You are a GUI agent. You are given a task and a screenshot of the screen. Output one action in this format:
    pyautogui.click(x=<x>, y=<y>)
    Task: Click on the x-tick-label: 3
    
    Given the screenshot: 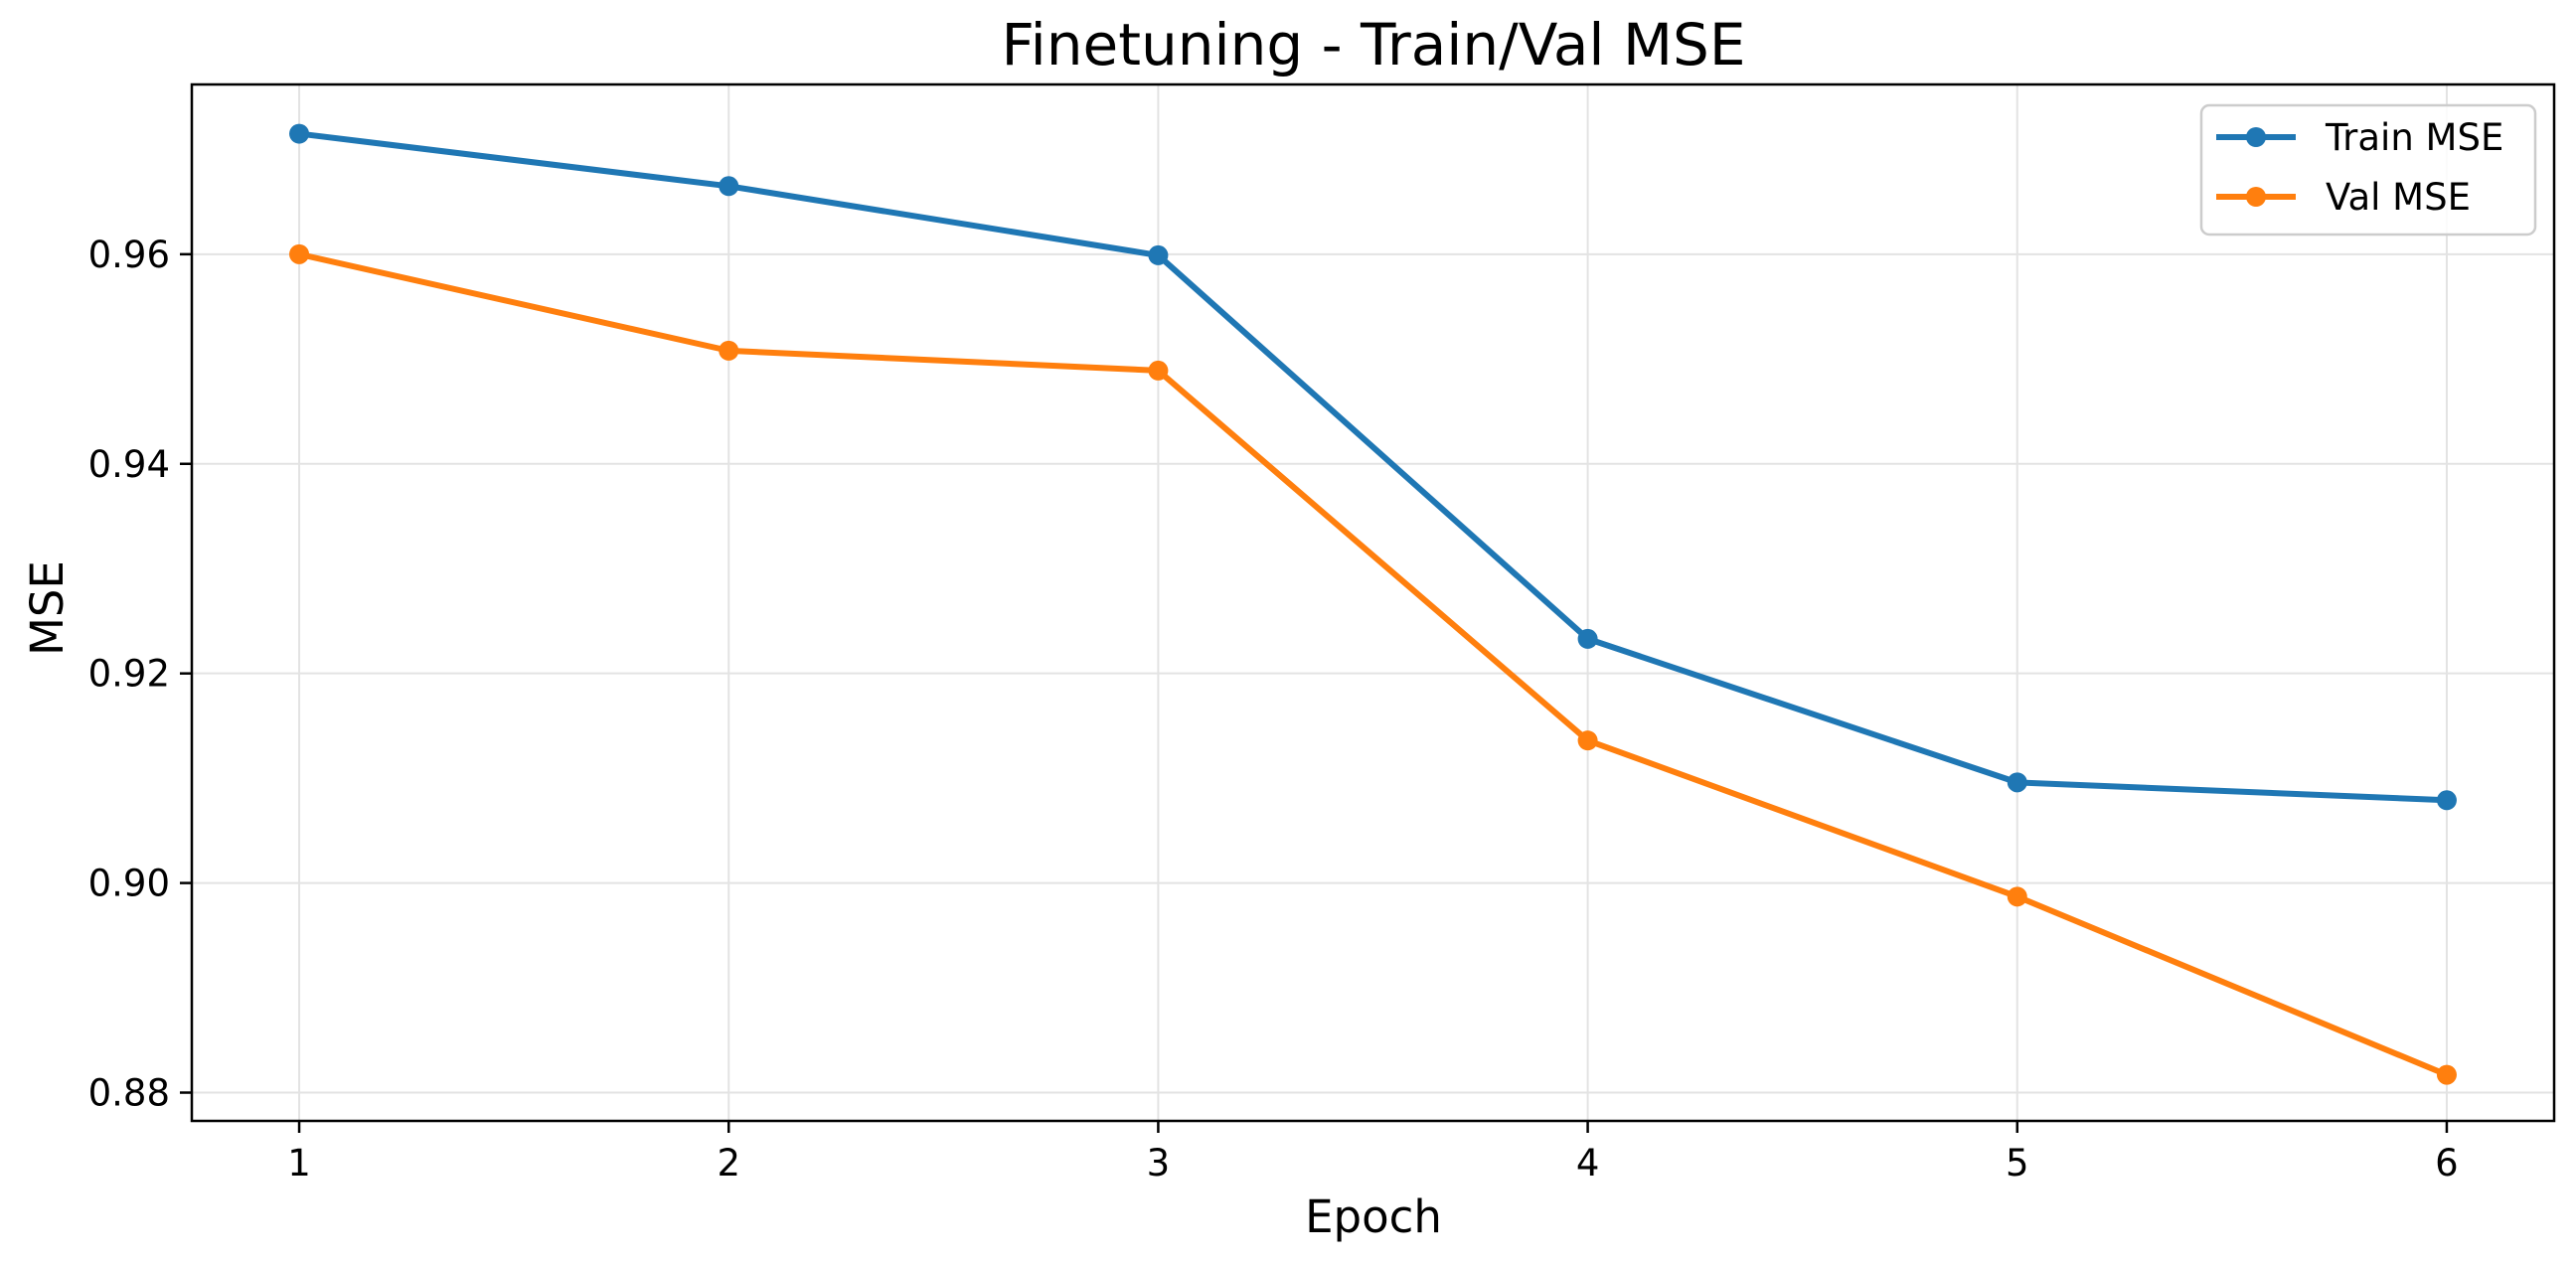 What is the action you would take?
    pyautogui.click(x=1159, y=1163)
    